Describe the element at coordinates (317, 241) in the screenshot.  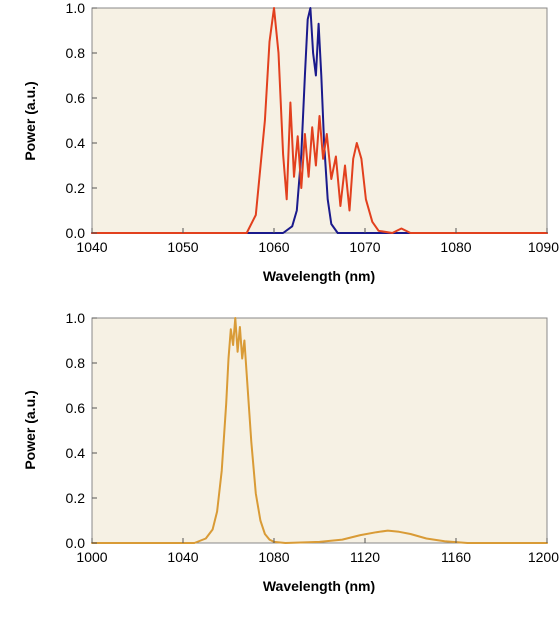
I see `x-ticks: 1040 1050 1060 1070 1080 1090` at that location.